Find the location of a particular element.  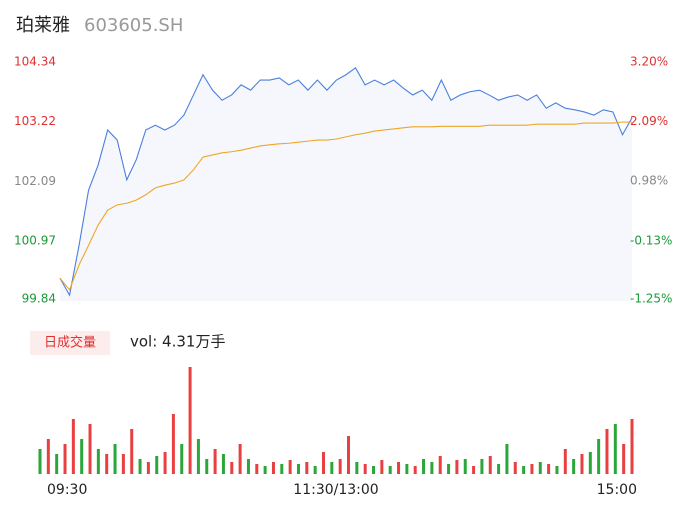

stock-code: 603605.SH is located at coordinates (133, 25).